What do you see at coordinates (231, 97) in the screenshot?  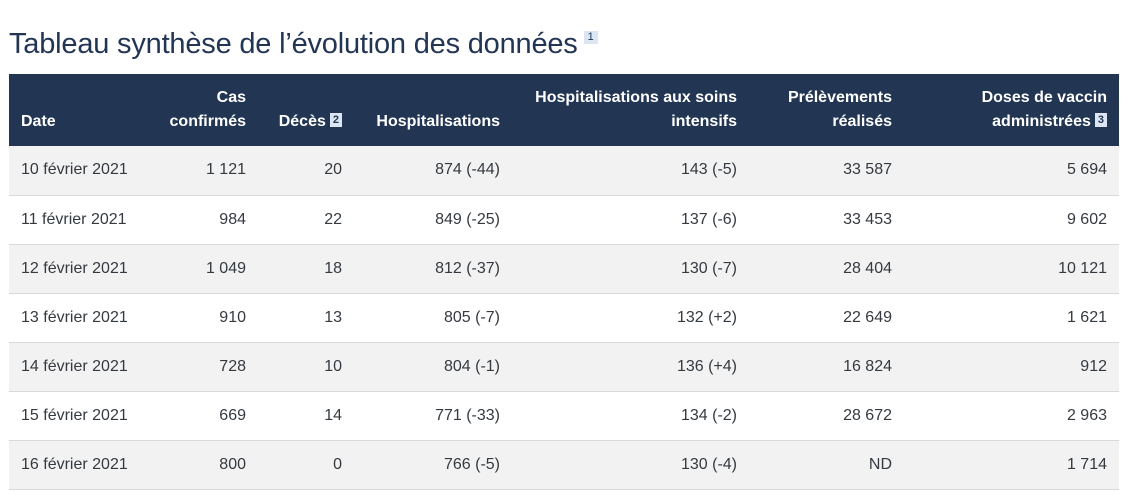 I see `header-cas-label-line1: Cas` at bounding box center [231, 97].